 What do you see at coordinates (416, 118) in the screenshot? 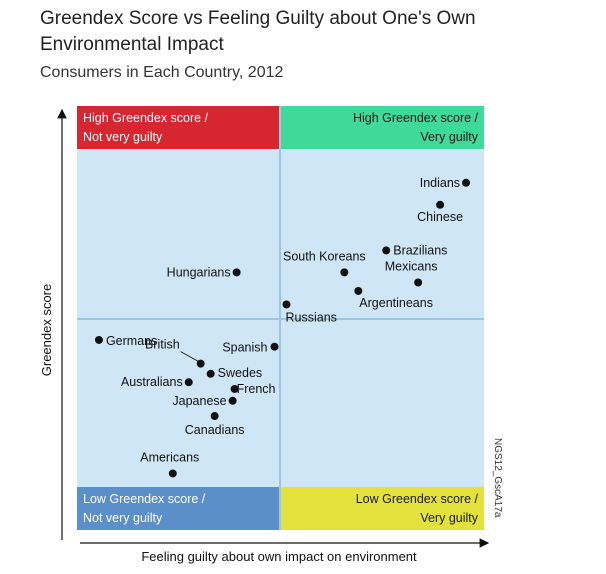
I see `quadrant-top-right-label-line1: High Greendex score /` at bounding box center [416, 118].